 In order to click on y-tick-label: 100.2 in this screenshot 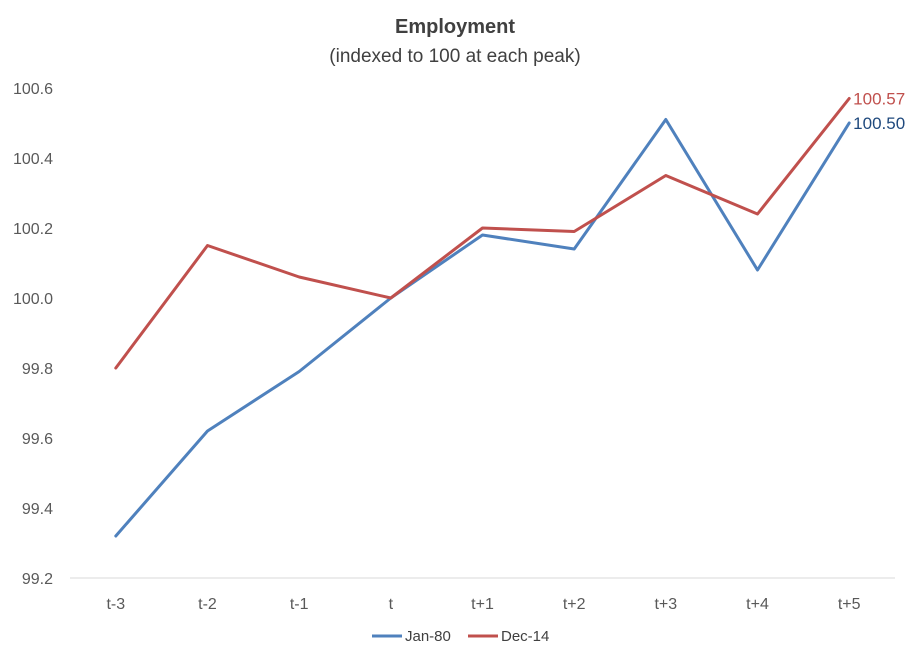, I will do `click(33, 229)`.